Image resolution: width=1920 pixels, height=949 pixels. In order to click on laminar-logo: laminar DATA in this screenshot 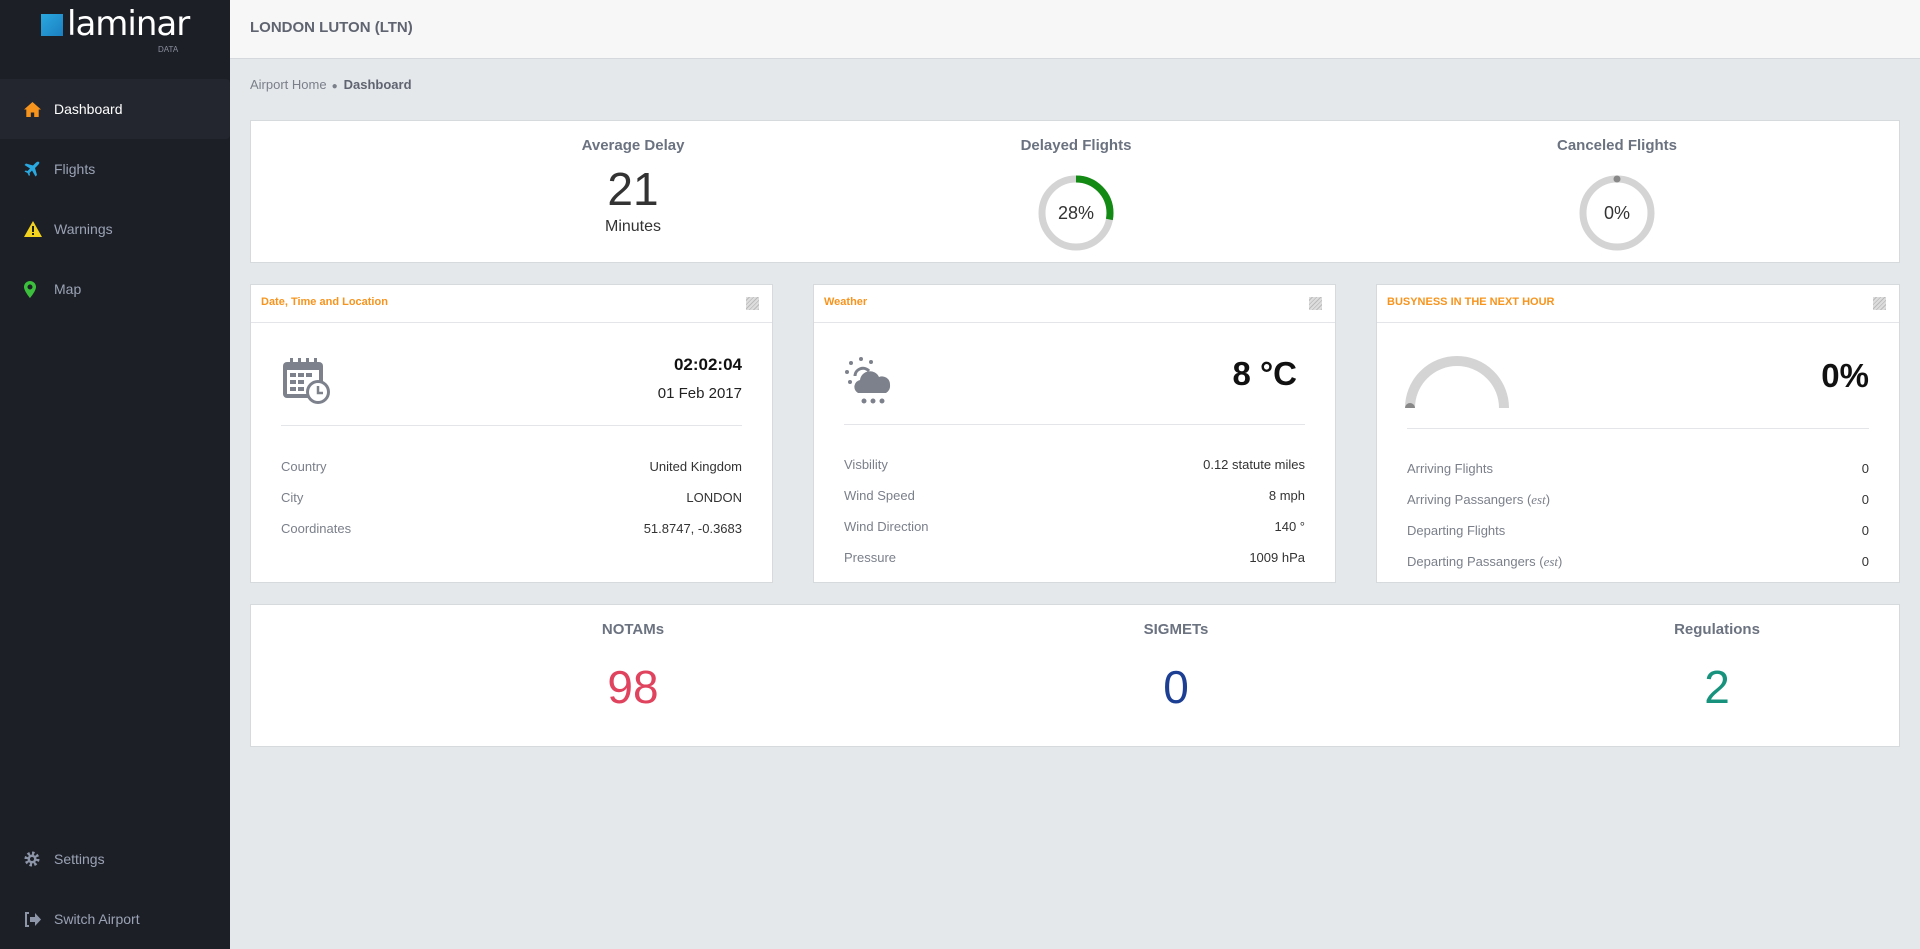, I will do `click(115, 29)`.